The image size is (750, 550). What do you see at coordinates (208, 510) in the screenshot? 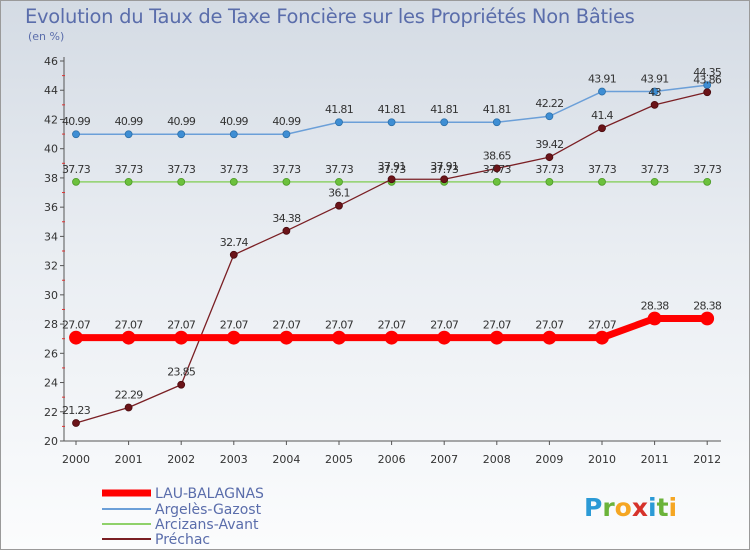
I see `legend-label-argeles-gazost: Argelès-Gazost` at bounding box center [208, 510].